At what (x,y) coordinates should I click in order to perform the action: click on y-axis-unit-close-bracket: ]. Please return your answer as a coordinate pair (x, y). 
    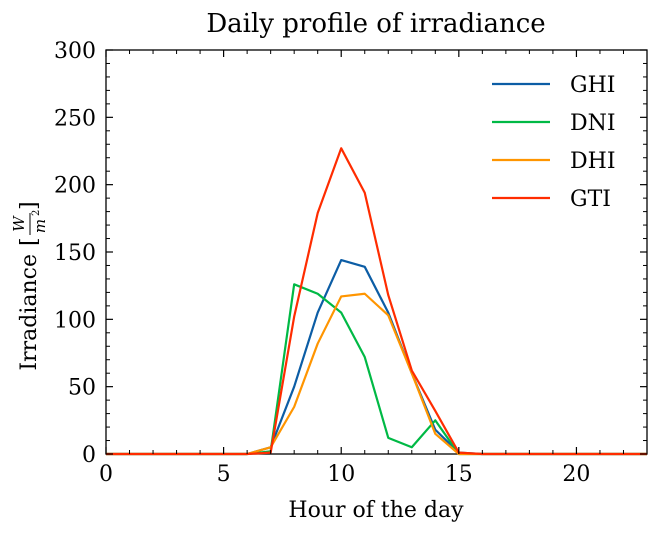
    Looking at the image, I should click on (29, 205).